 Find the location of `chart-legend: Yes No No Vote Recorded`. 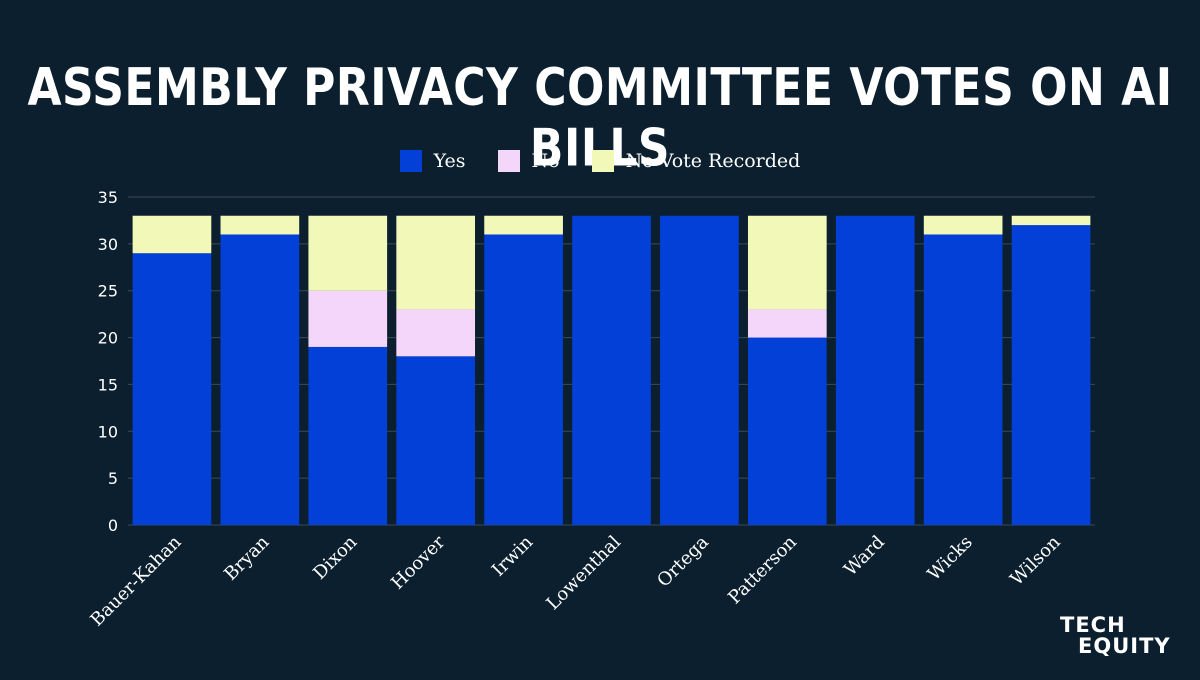

chart-legend: Yes No No Vote Recorded is located at coordinates (600, 161).